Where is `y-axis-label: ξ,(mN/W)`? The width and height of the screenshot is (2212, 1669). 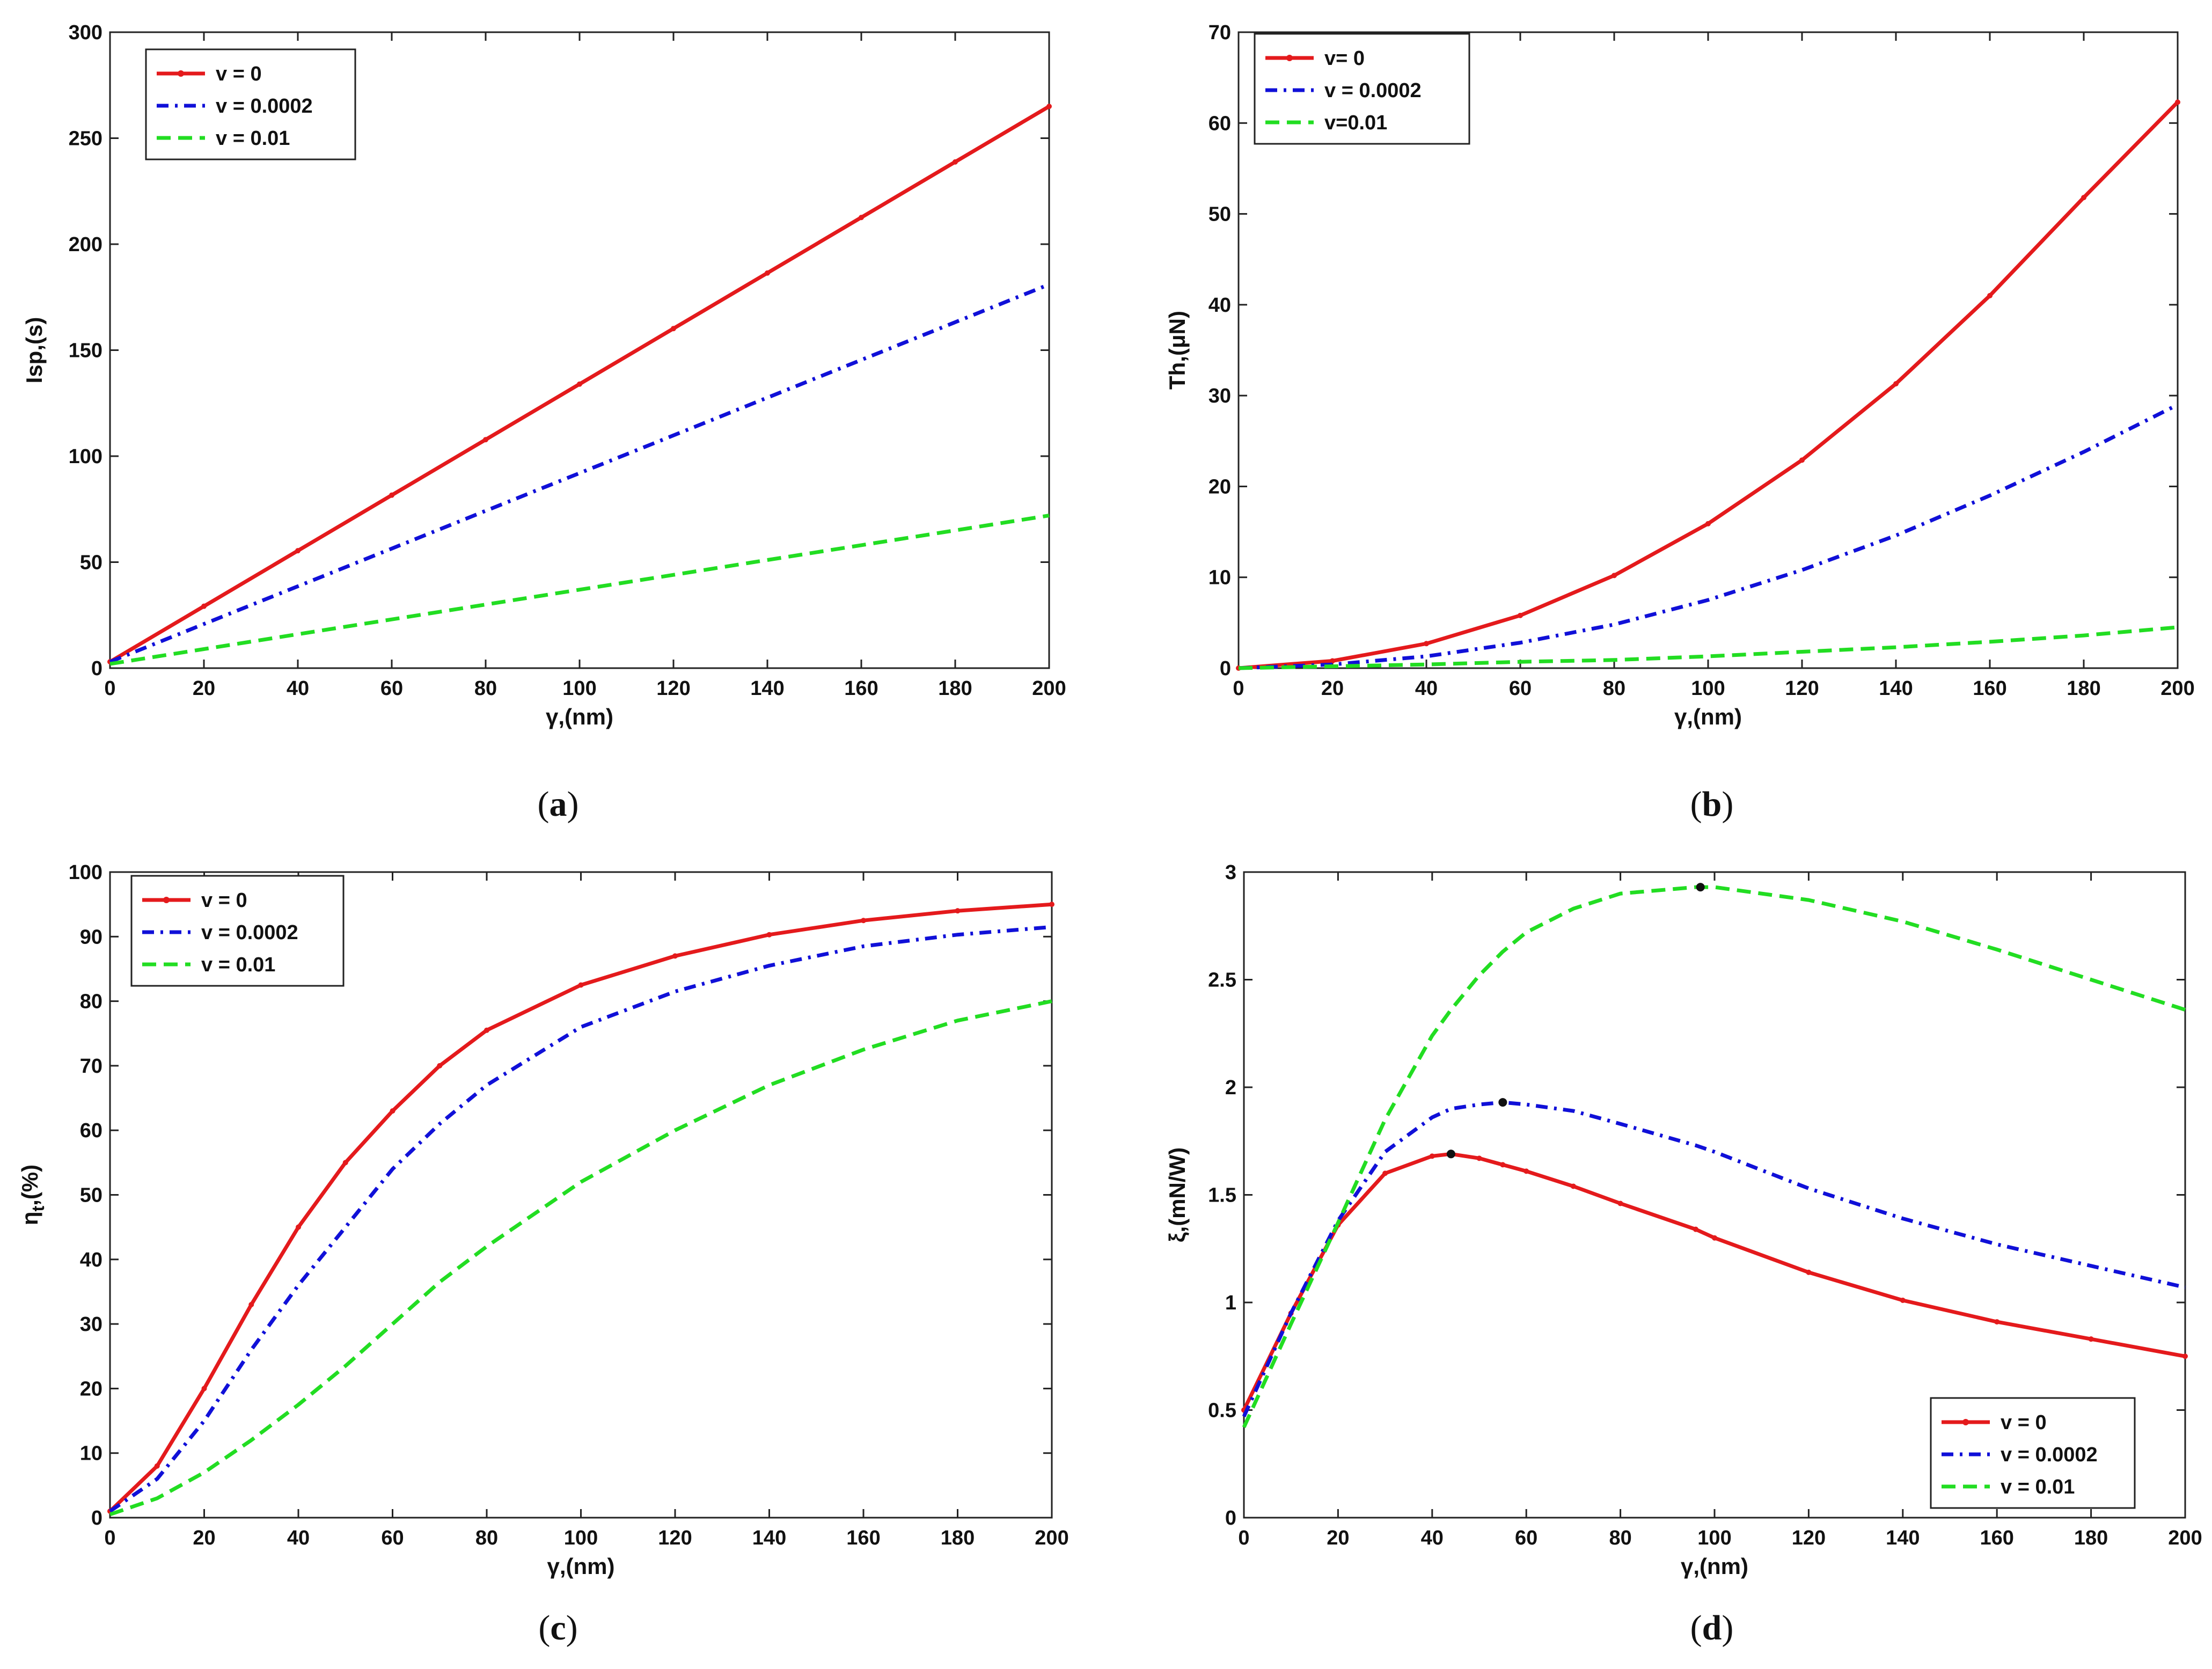
y-axis-label: ξ,(mN/W) is located at coordinates (1177, 1194).